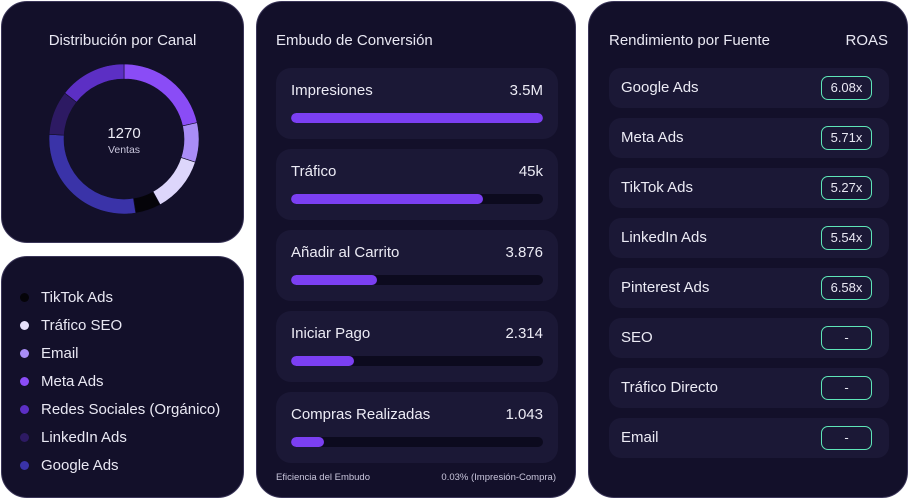  Describe the element at coordinates (417, 346) in the screenshot. I see `funnel-stage-checkout: Iniciar Pago 2.314` at that location.